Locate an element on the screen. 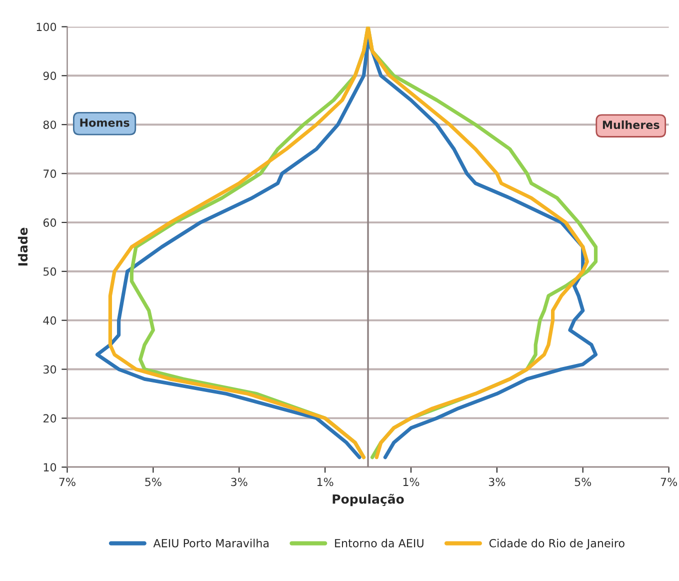 The height and width of the screenshot is (581, 679). y-tick-label: 20 is located at coordinates (49, 418).